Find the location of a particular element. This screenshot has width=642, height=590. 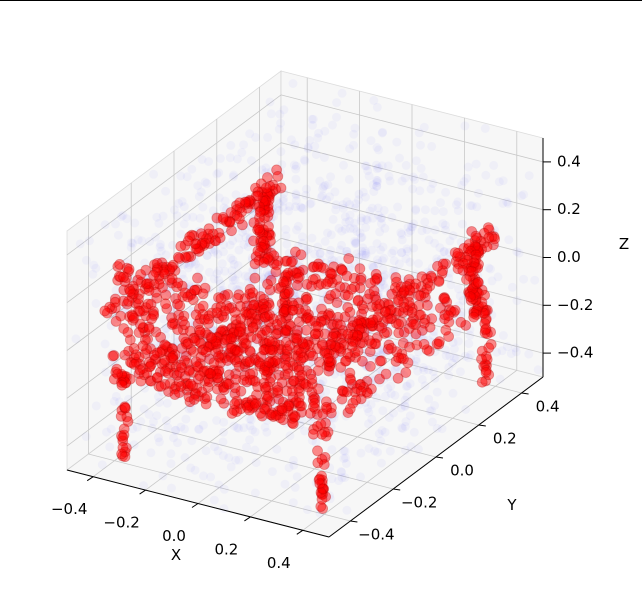

z-tick-label: 0.2 is located at coordinates (569, 209).